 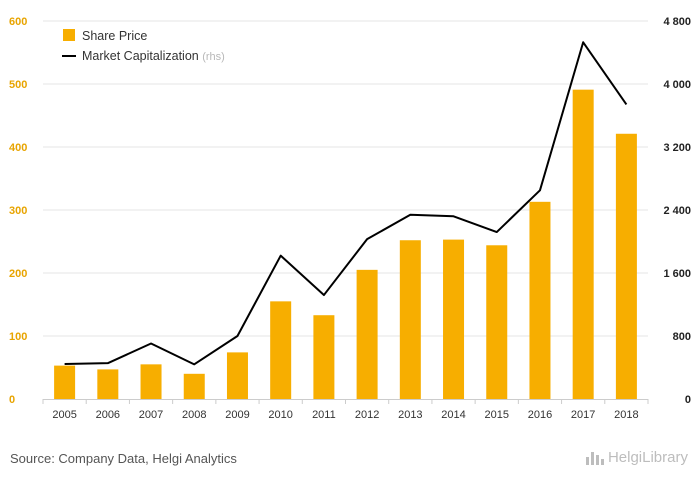 What do you see at coordinates (194, 415) in the screenshot?
I see `x-tick-label: 2008` at bounding box center [194, 415].